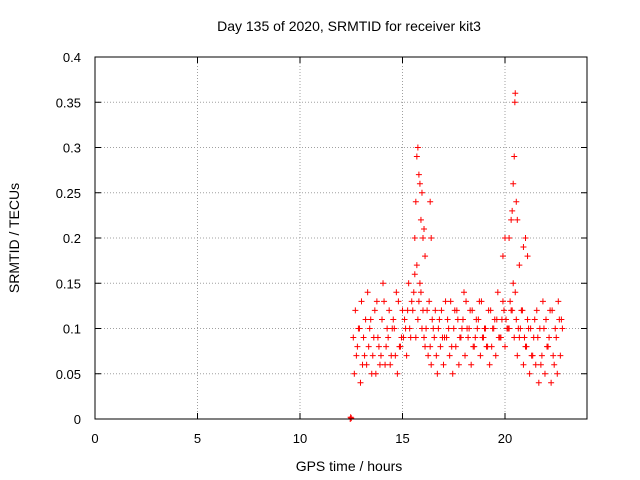 The width and height of the screenshot is (640, 480). Describe the element at coordinates (72, 57) in the screenshot. I see `y-tick-label: 0.4` at that location.